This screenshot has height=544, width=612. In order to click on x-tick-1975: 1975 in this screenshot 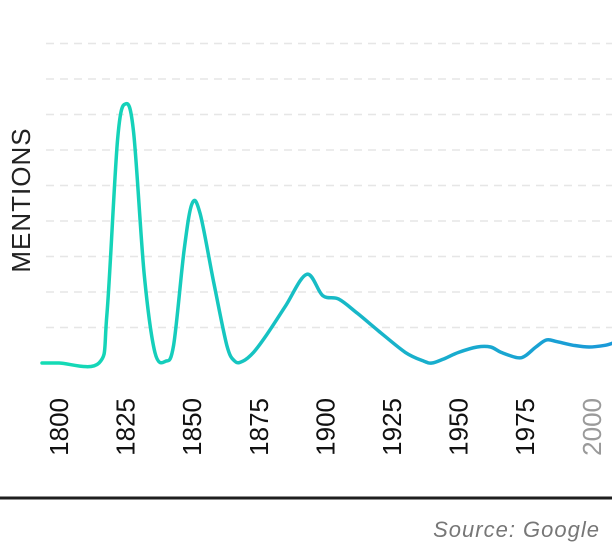, I will do `click(525, 427)`.